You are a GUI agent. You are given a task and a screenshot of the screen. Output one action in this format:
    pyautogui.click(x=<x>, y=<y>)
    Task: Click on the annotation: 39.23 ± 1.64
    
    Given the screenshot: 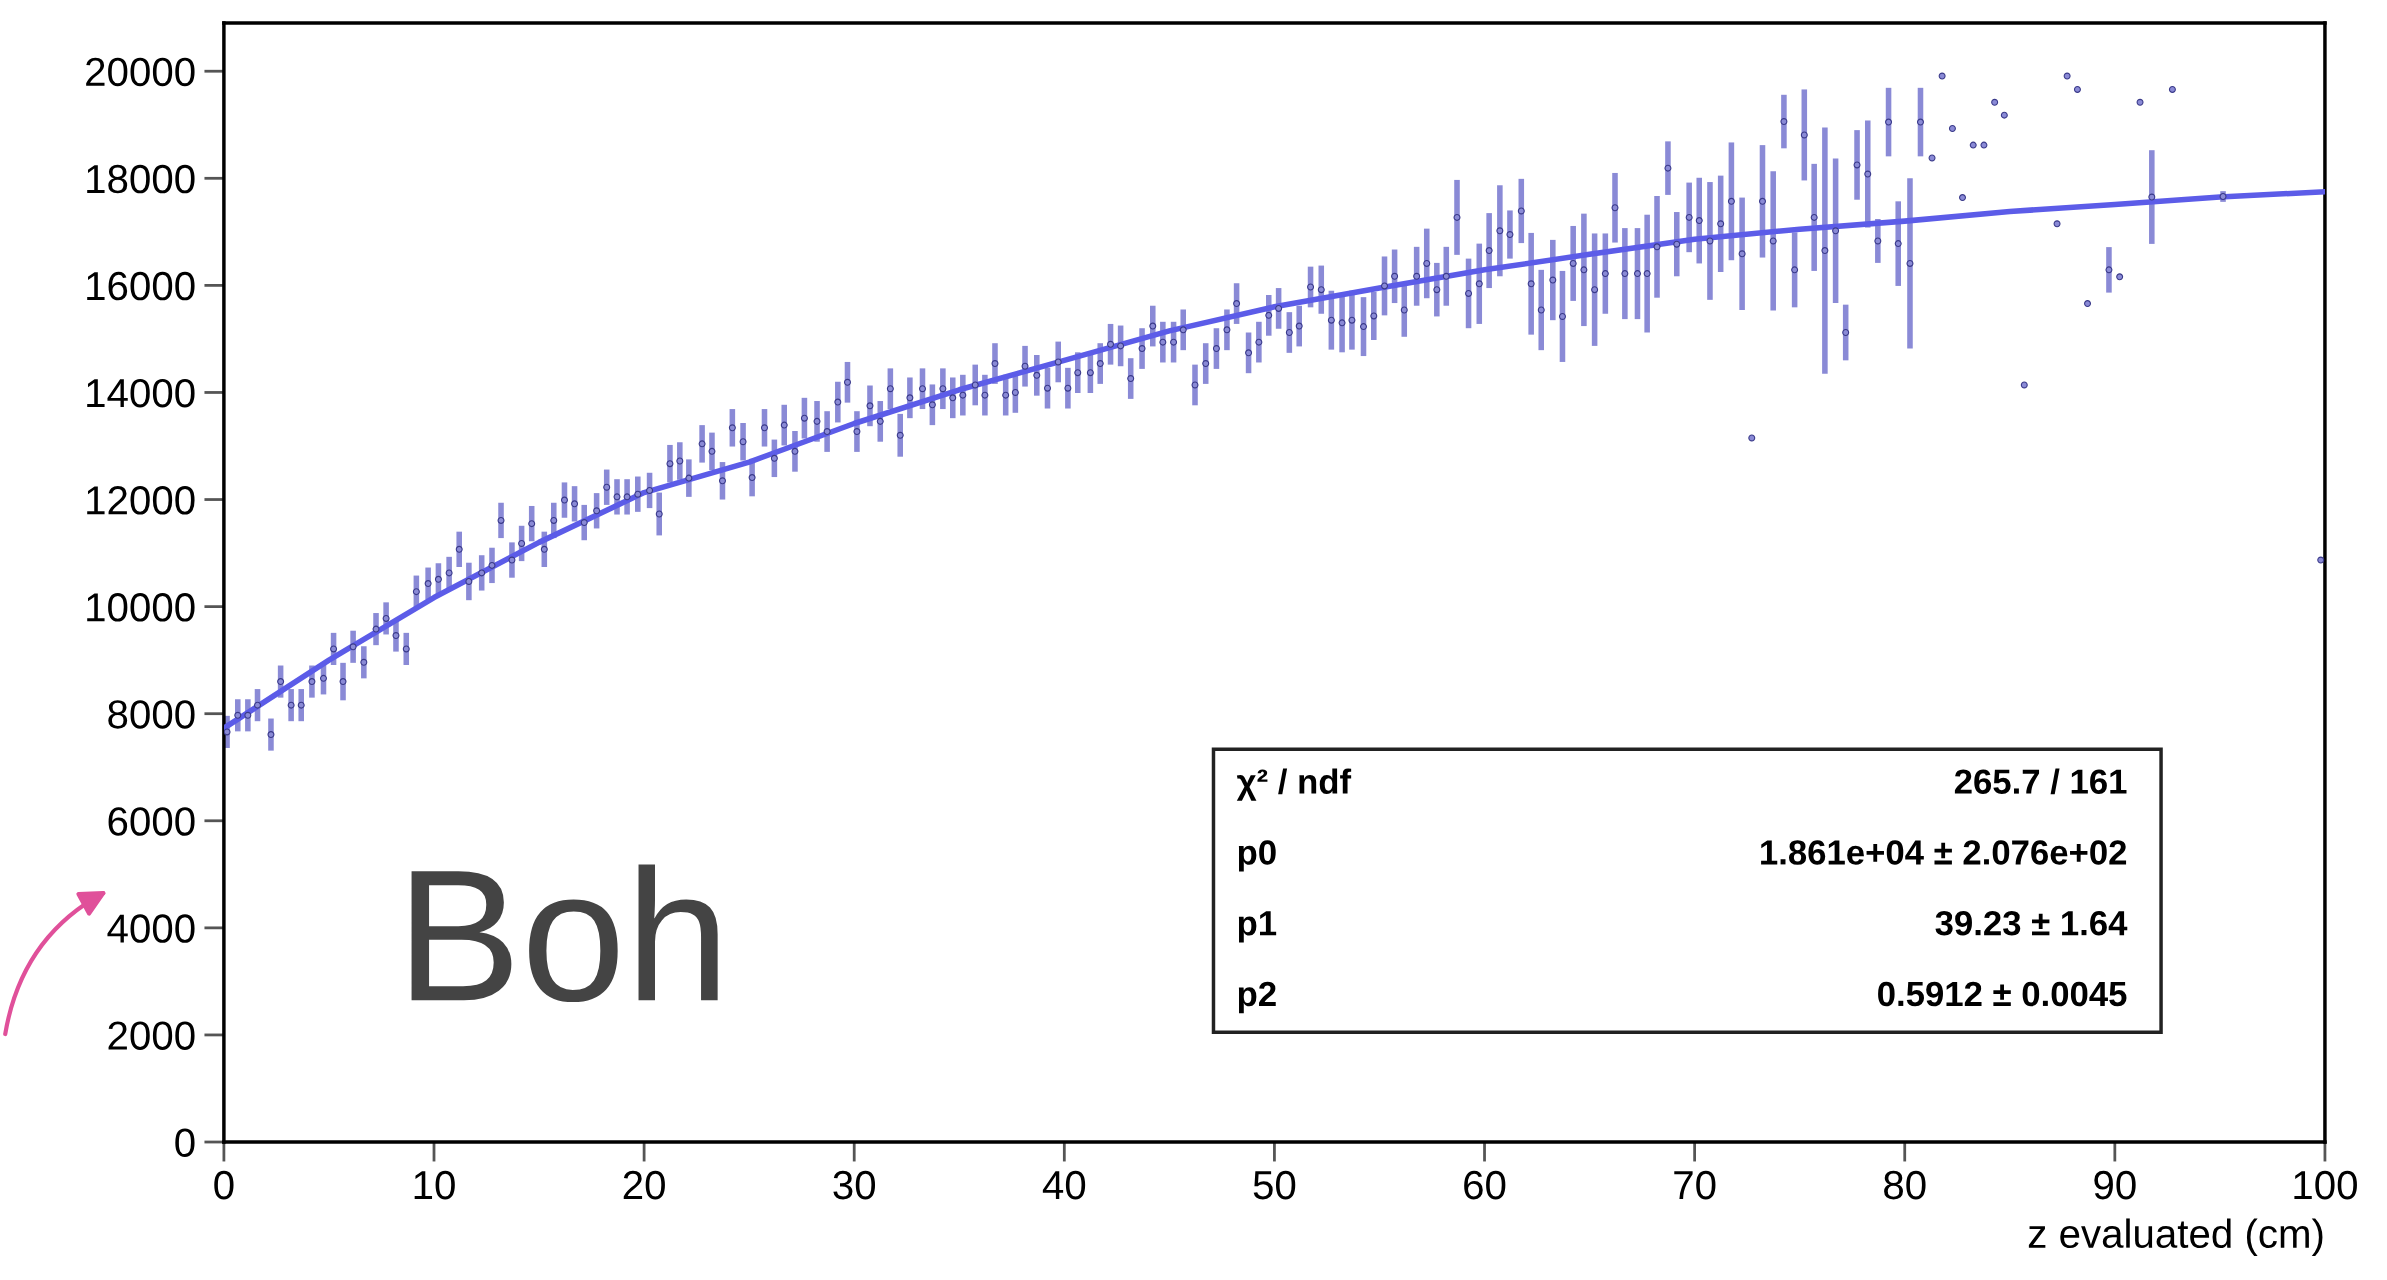 What is the action you would take?
    pyautogui.click(x=2031, y=923)
    